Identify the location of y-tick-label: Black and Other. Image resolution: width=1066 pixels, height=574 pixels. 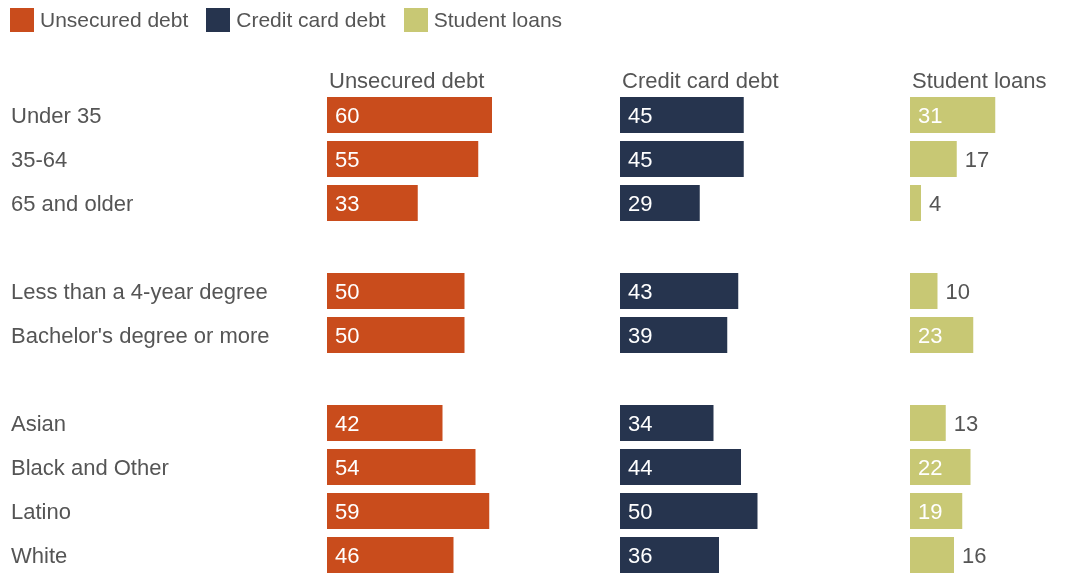
(90, 467).